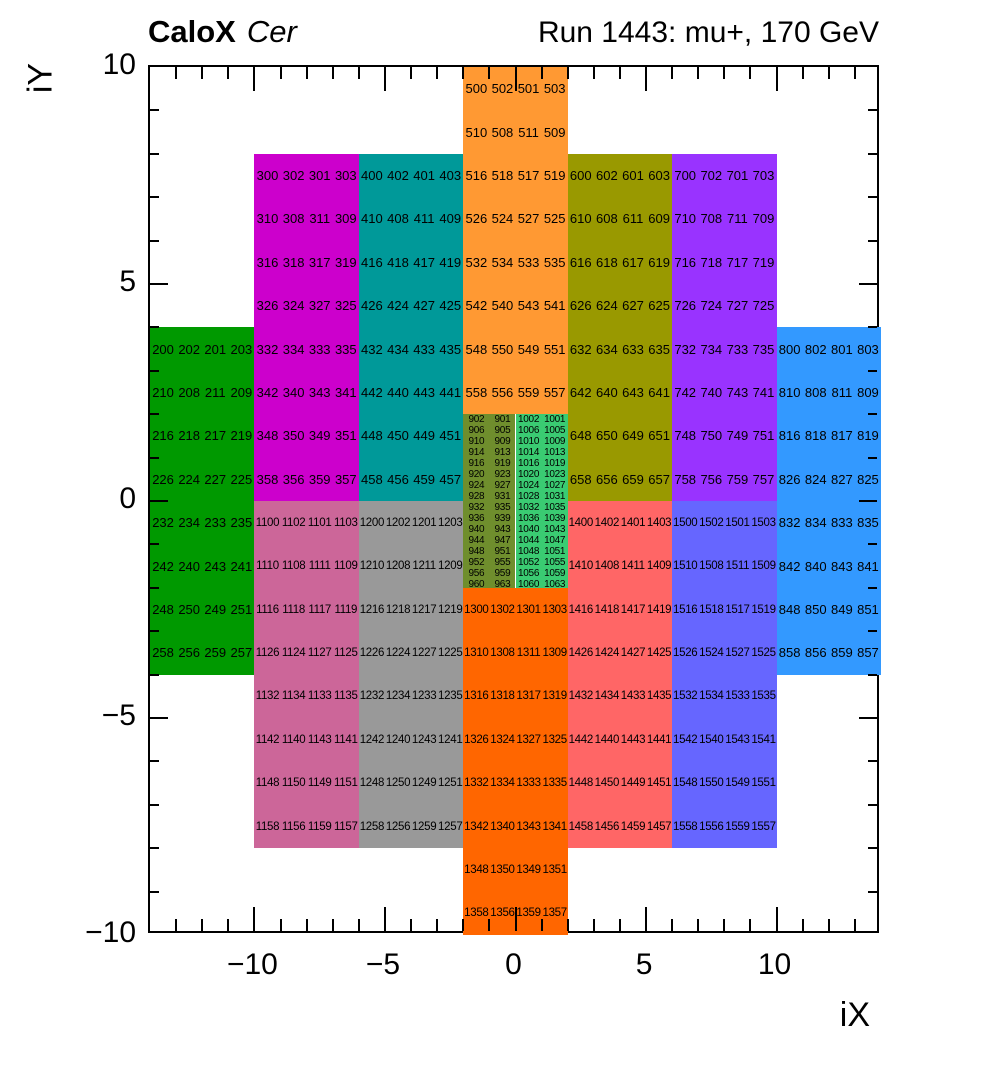  Describe the element at coordinates (515, 739) in the screenshot. I see `channel-row: 1326 1324 1327 1325` at that location.